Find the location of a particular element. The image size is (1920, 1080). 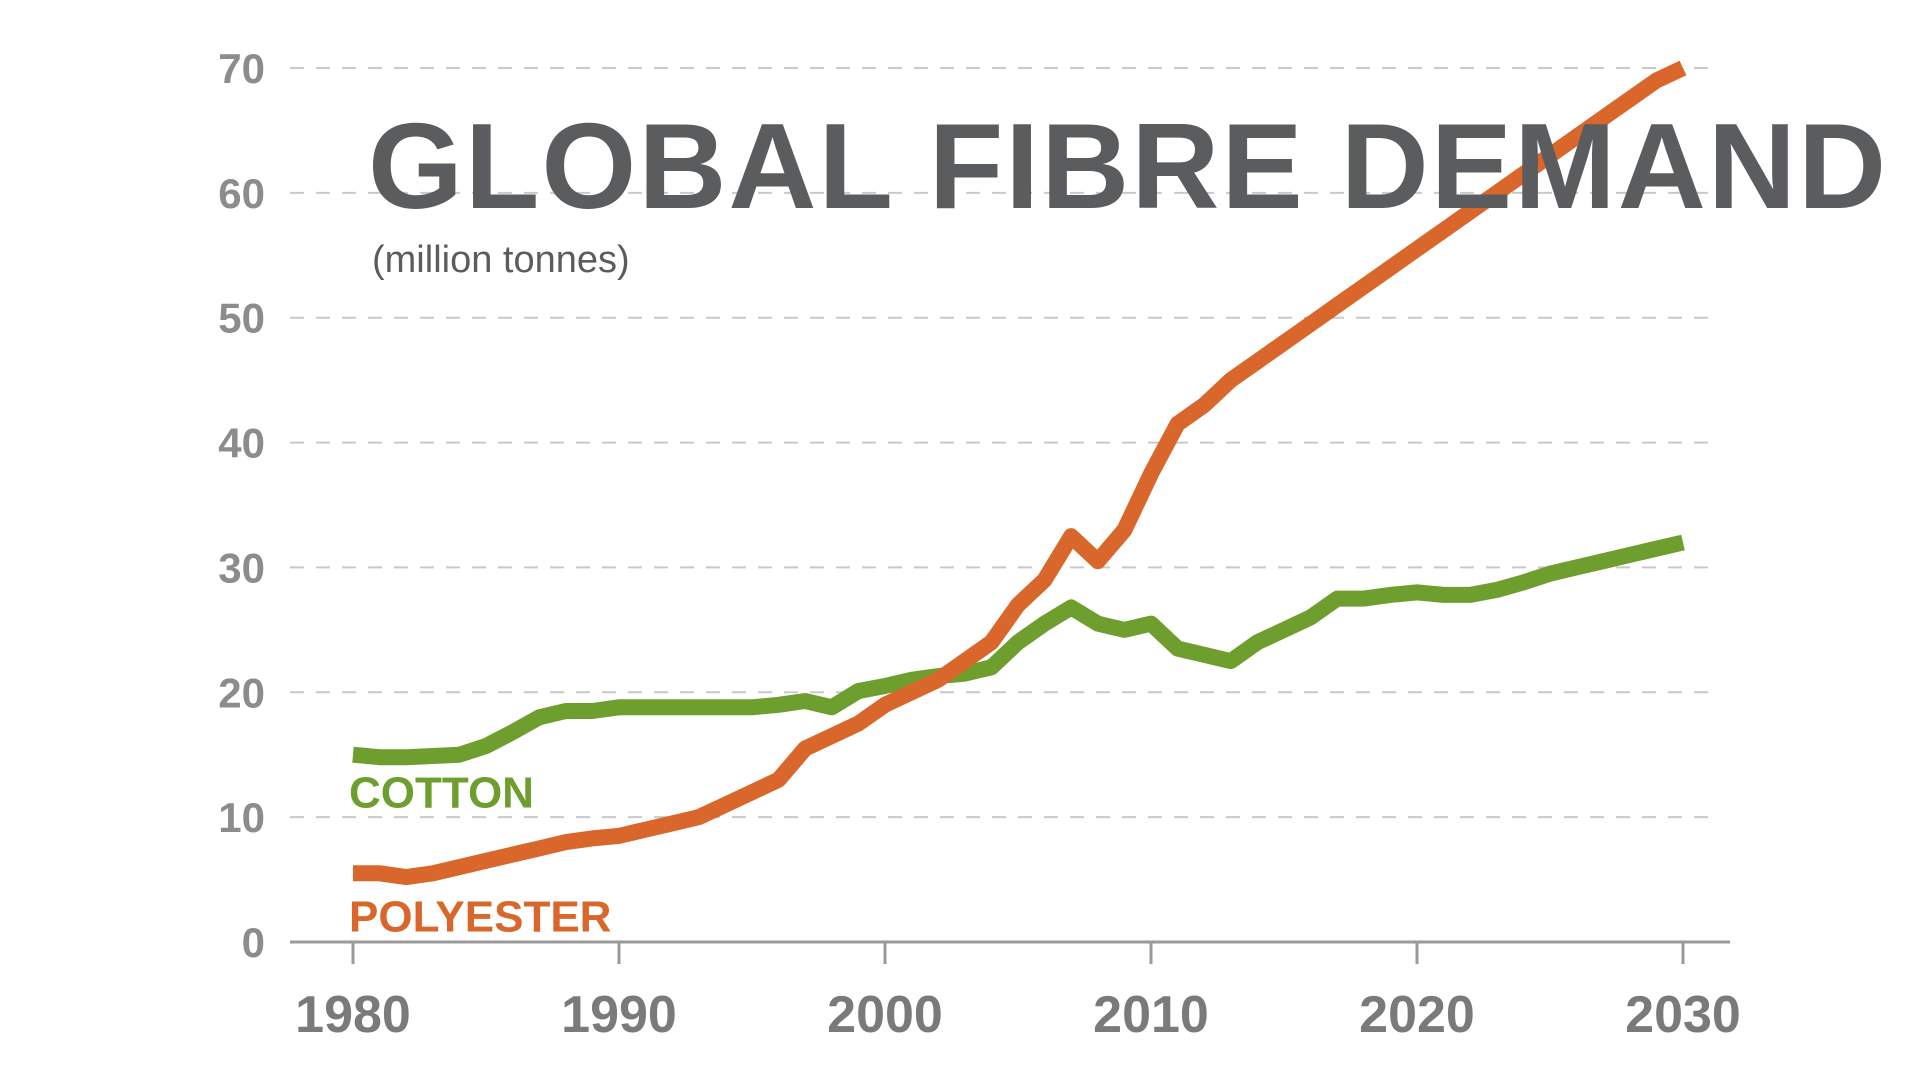

x-tick-label-1990: 1990 is located at coordinates (619, 1015).